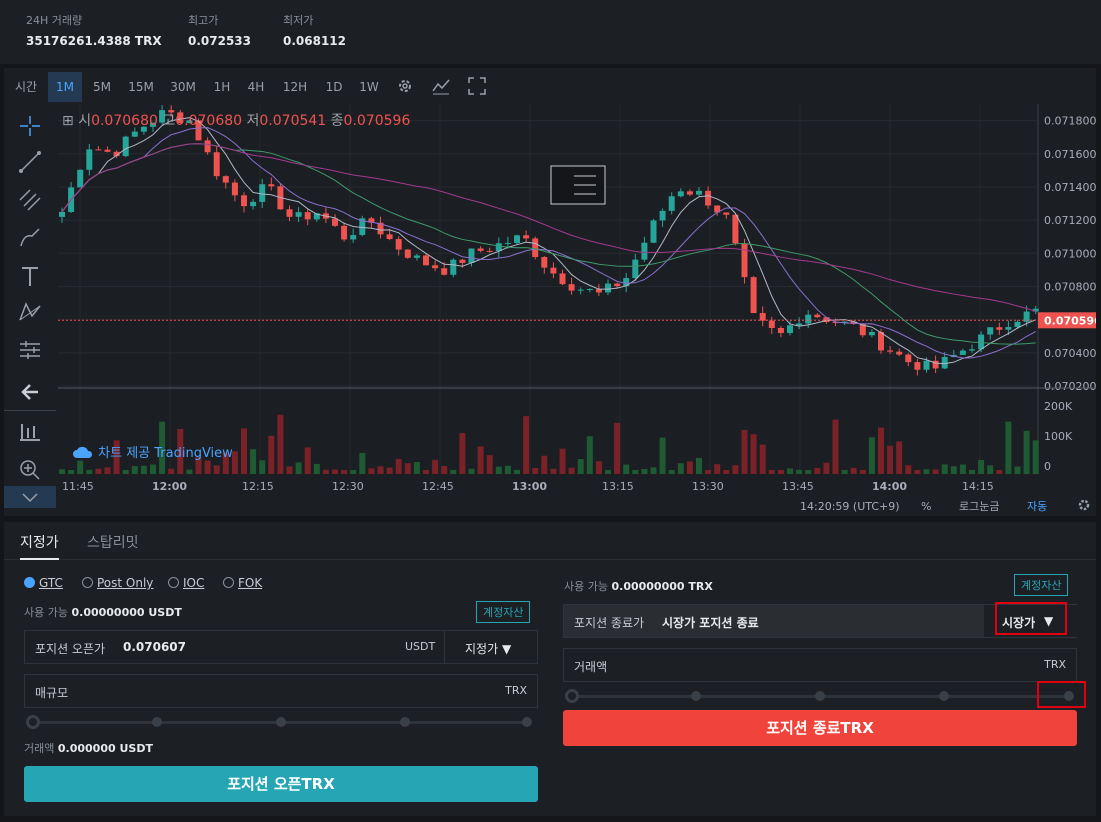 The height and width of the screenshot is (822, 1101). Describe the element at coordinates (591, 667) in the screenshot. I see `close-amount-label: 거래액` at that location.